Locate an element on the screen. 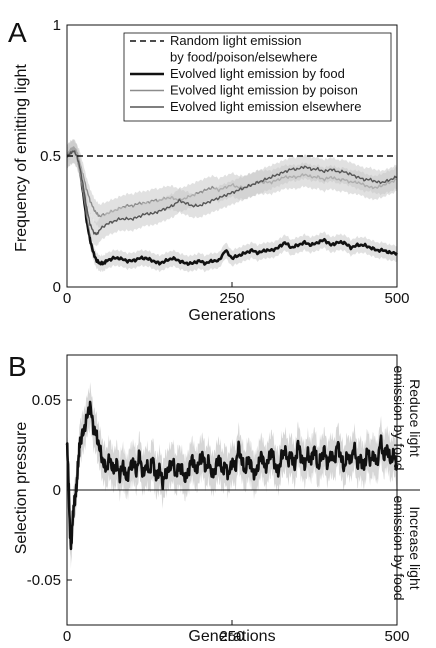 The width and height of the screenshot is (436, 648). panel-b-xlabel: Generations is located at coordinates (231, 636).